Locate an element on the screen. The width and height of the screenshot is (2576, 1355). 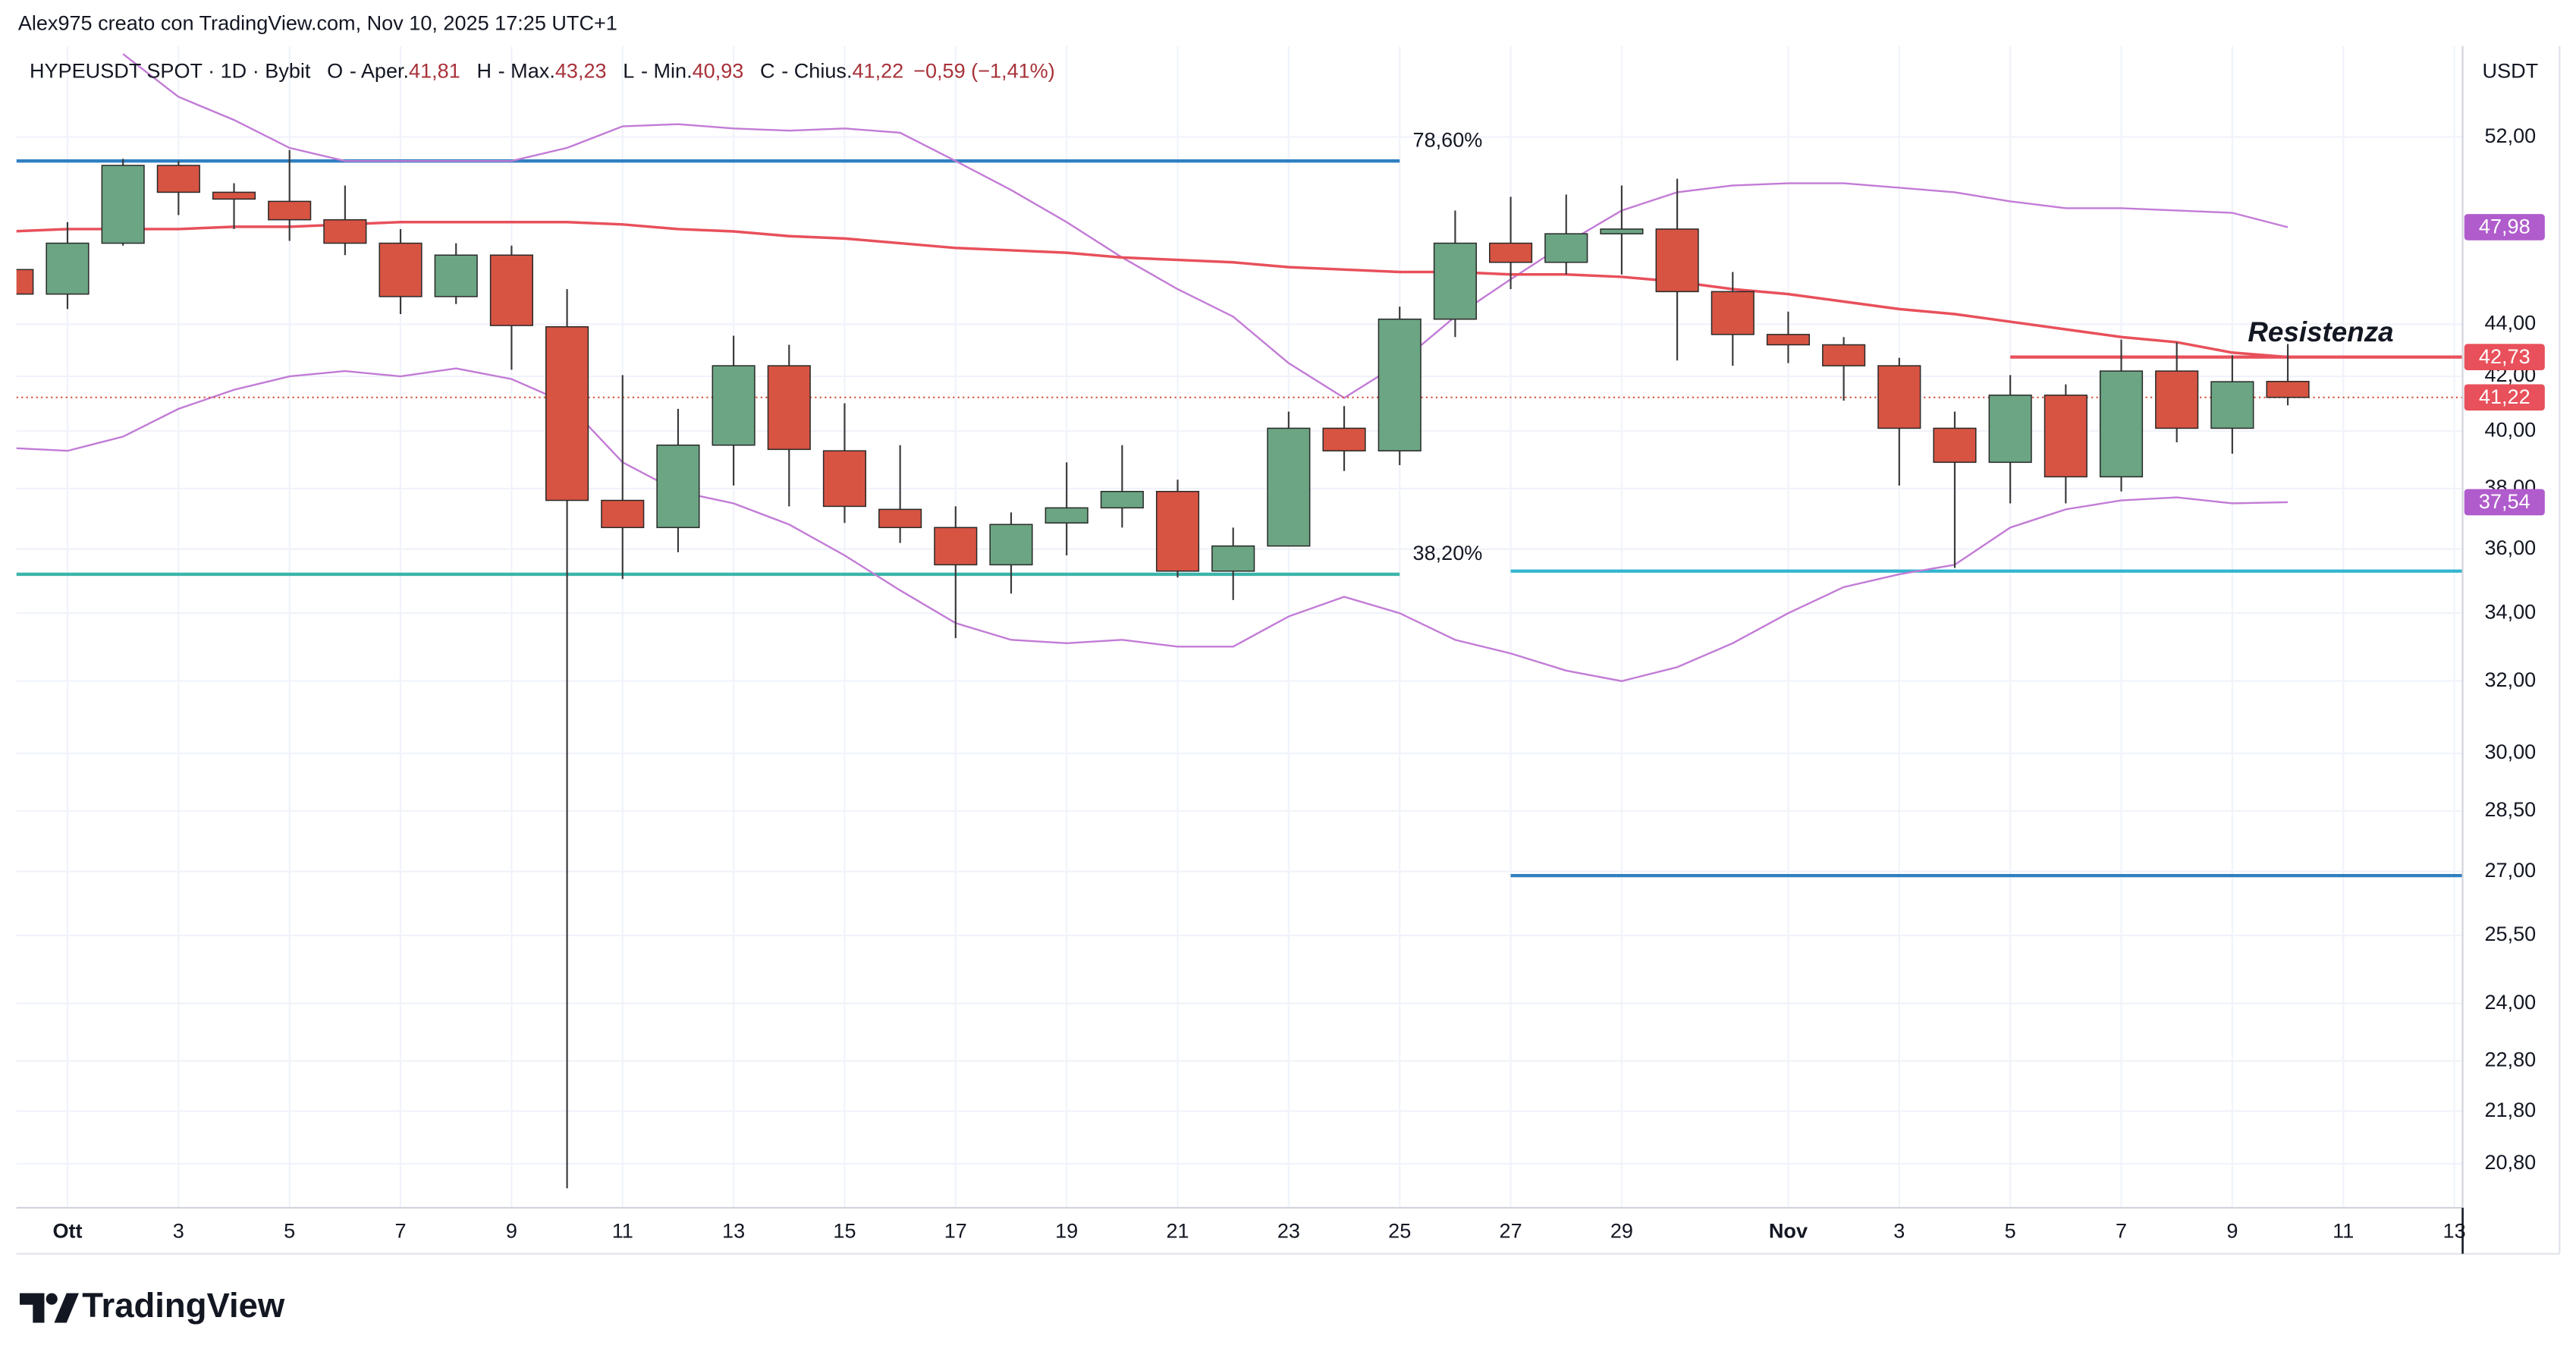
brand-logo is located at coordinates (49, 1308).